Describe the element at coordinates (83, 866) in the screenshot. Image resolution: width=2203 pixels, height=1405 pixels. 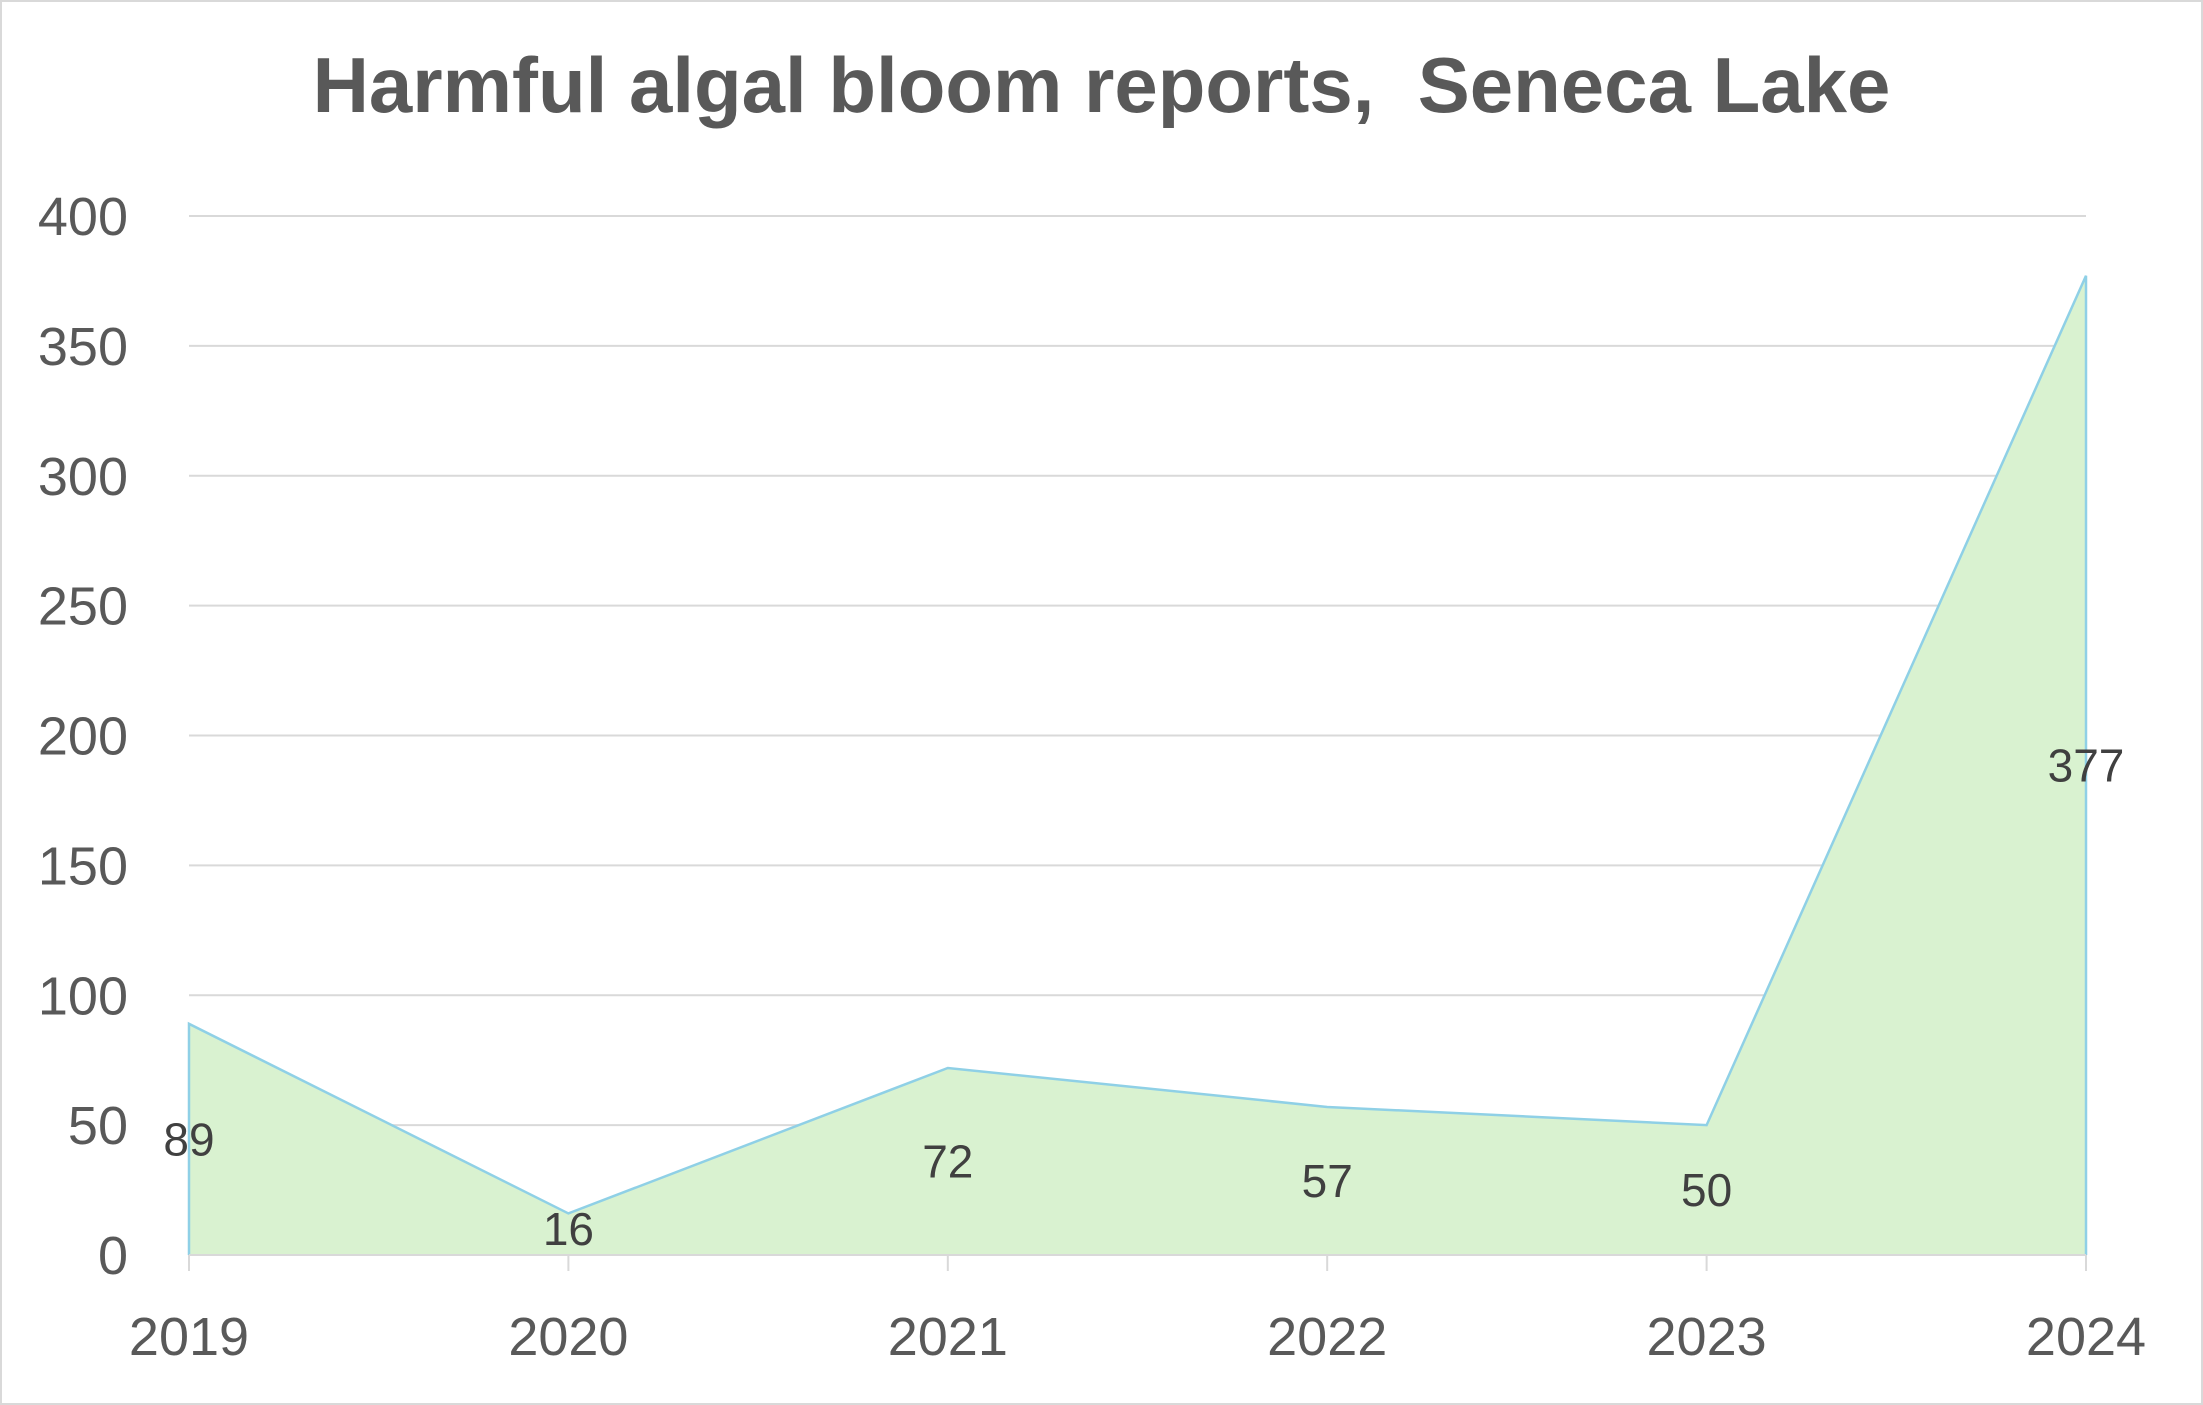
I see `y-tick-label-150: 150` at that location.